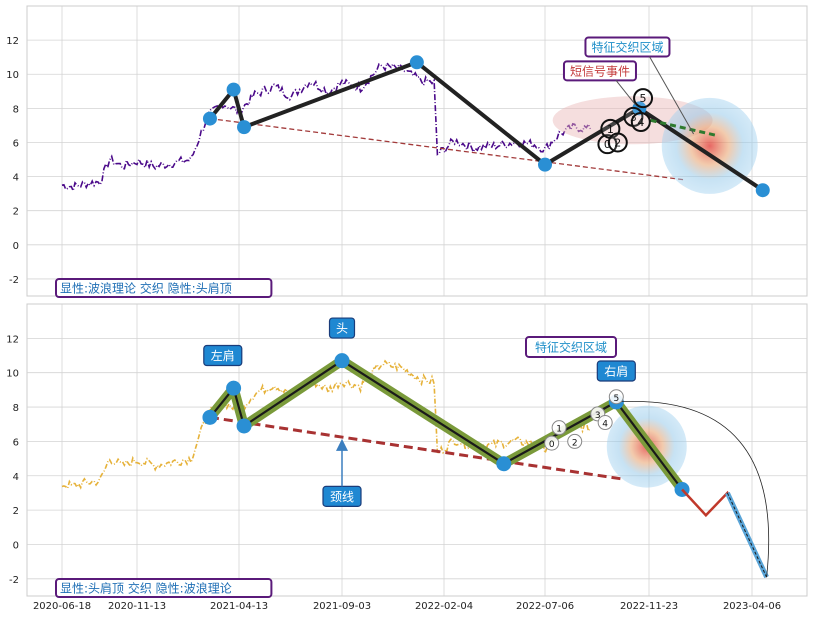 This screenshot has height=617, width=814. Describe the element at coordinates (693, 489) in the screenshot. I see `projection-arc` at that location.